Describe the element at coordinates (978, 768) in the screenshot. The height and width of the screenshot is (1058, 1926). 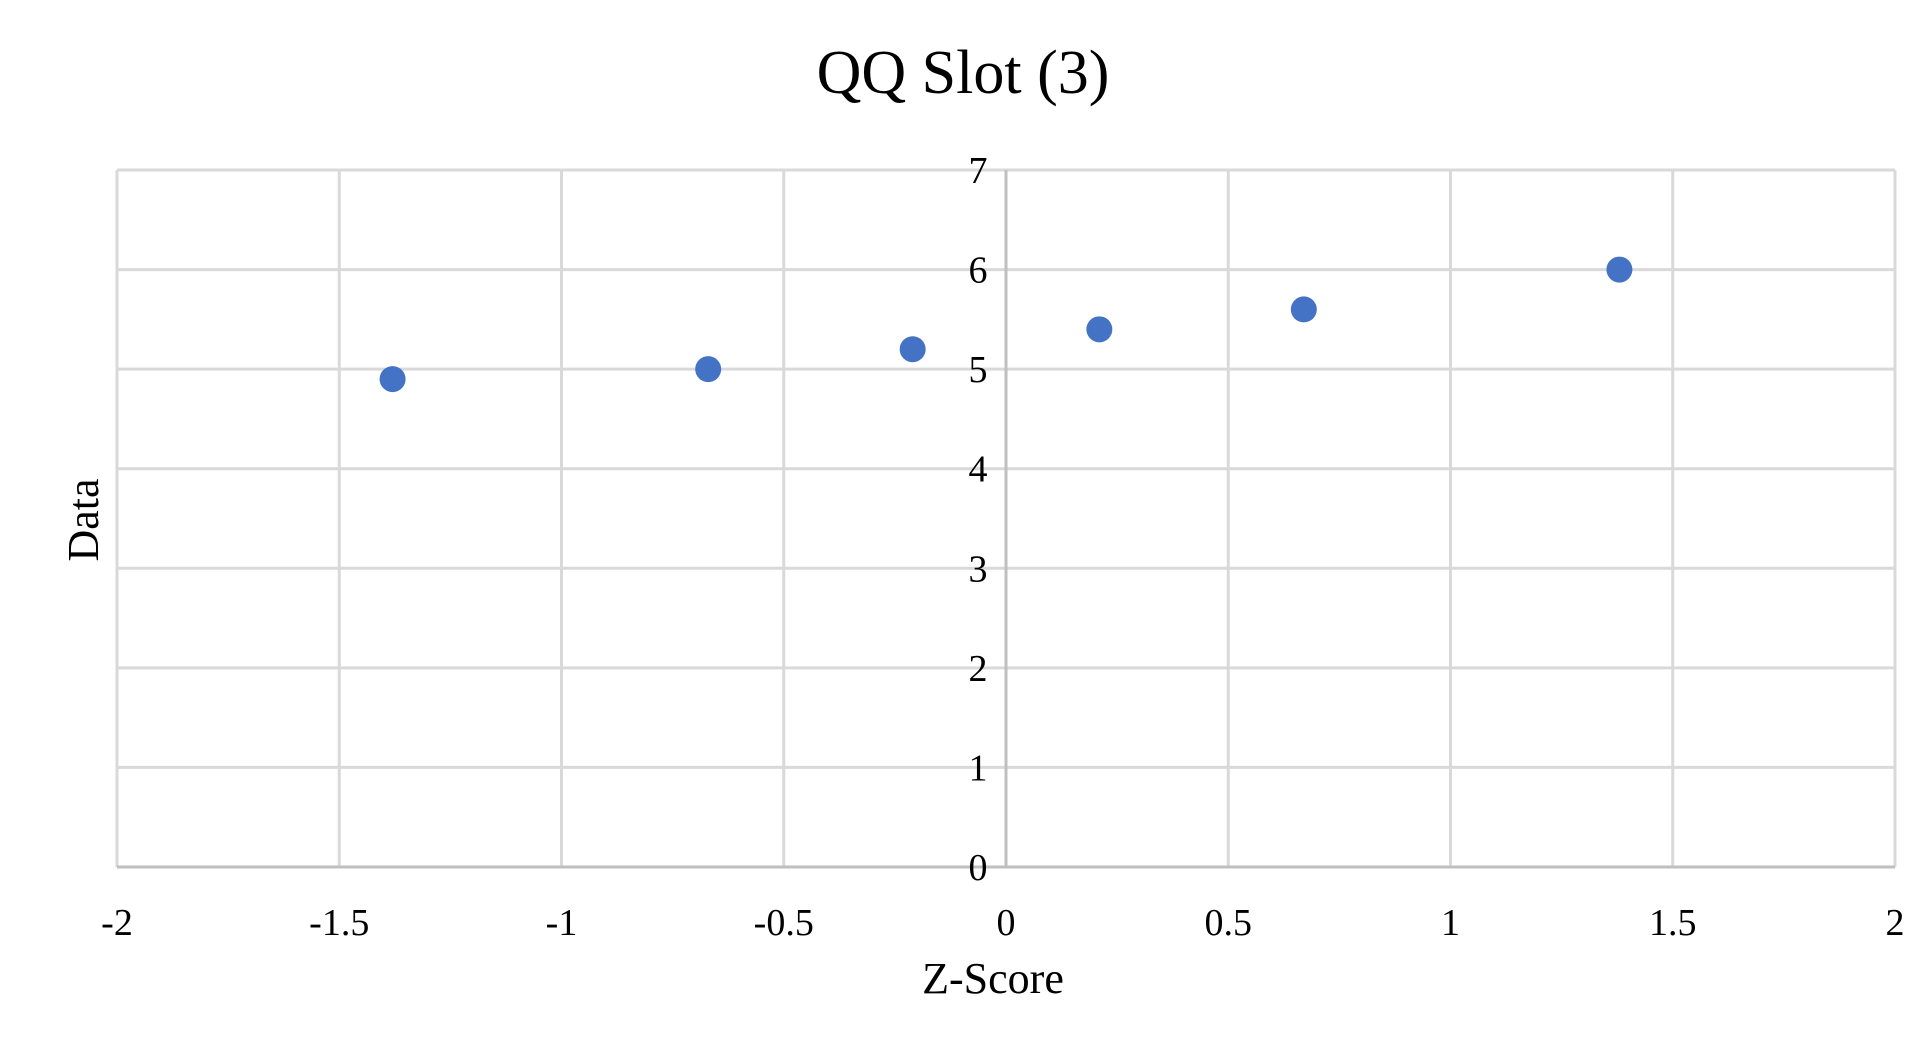
I see `y-tick-label: 1` at that location.